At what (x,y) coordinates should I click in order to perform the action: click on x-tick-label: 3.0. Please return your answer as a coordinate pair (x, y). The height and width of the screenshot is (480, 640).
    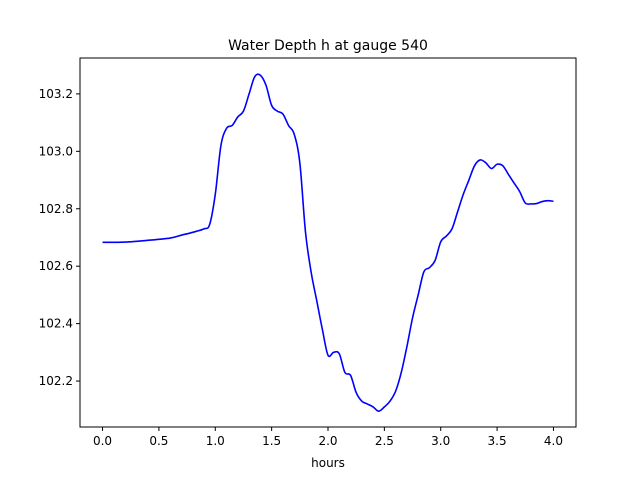
    Looking at the image, I should click on (440, 441).